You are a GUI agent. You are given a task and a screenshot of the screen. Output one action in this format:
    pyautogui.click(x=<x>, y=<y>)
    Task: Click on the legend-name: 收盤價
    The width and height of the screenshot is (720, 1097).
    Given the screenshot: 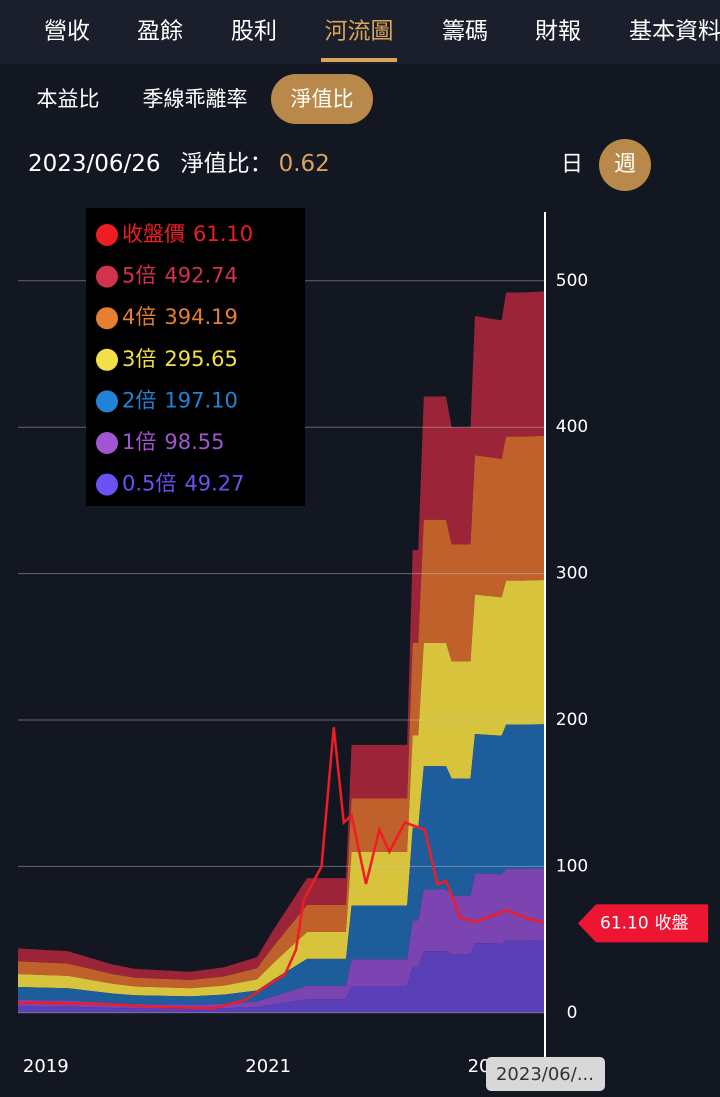 What is the action you would take?
    pyautogui.click(x=153, y=234)
    